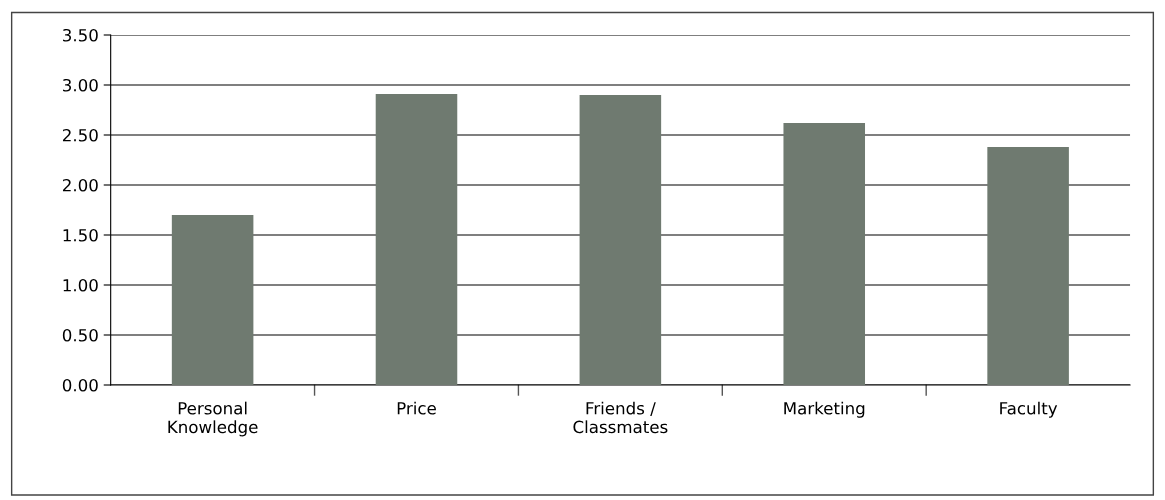 The width and height of the screenshot is (1165, 500). What do you see at coordinates (824, 409) in the screenshot?
I see `x-tick-label: Marketing` at bounding box center [824, 409].